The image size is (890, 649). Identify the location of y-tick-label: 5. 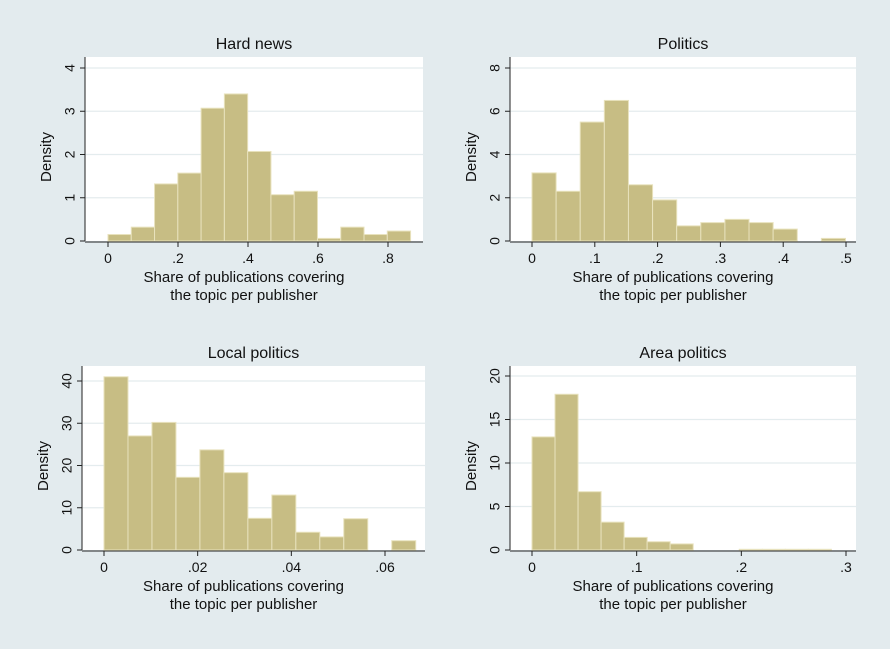
(495, 506).